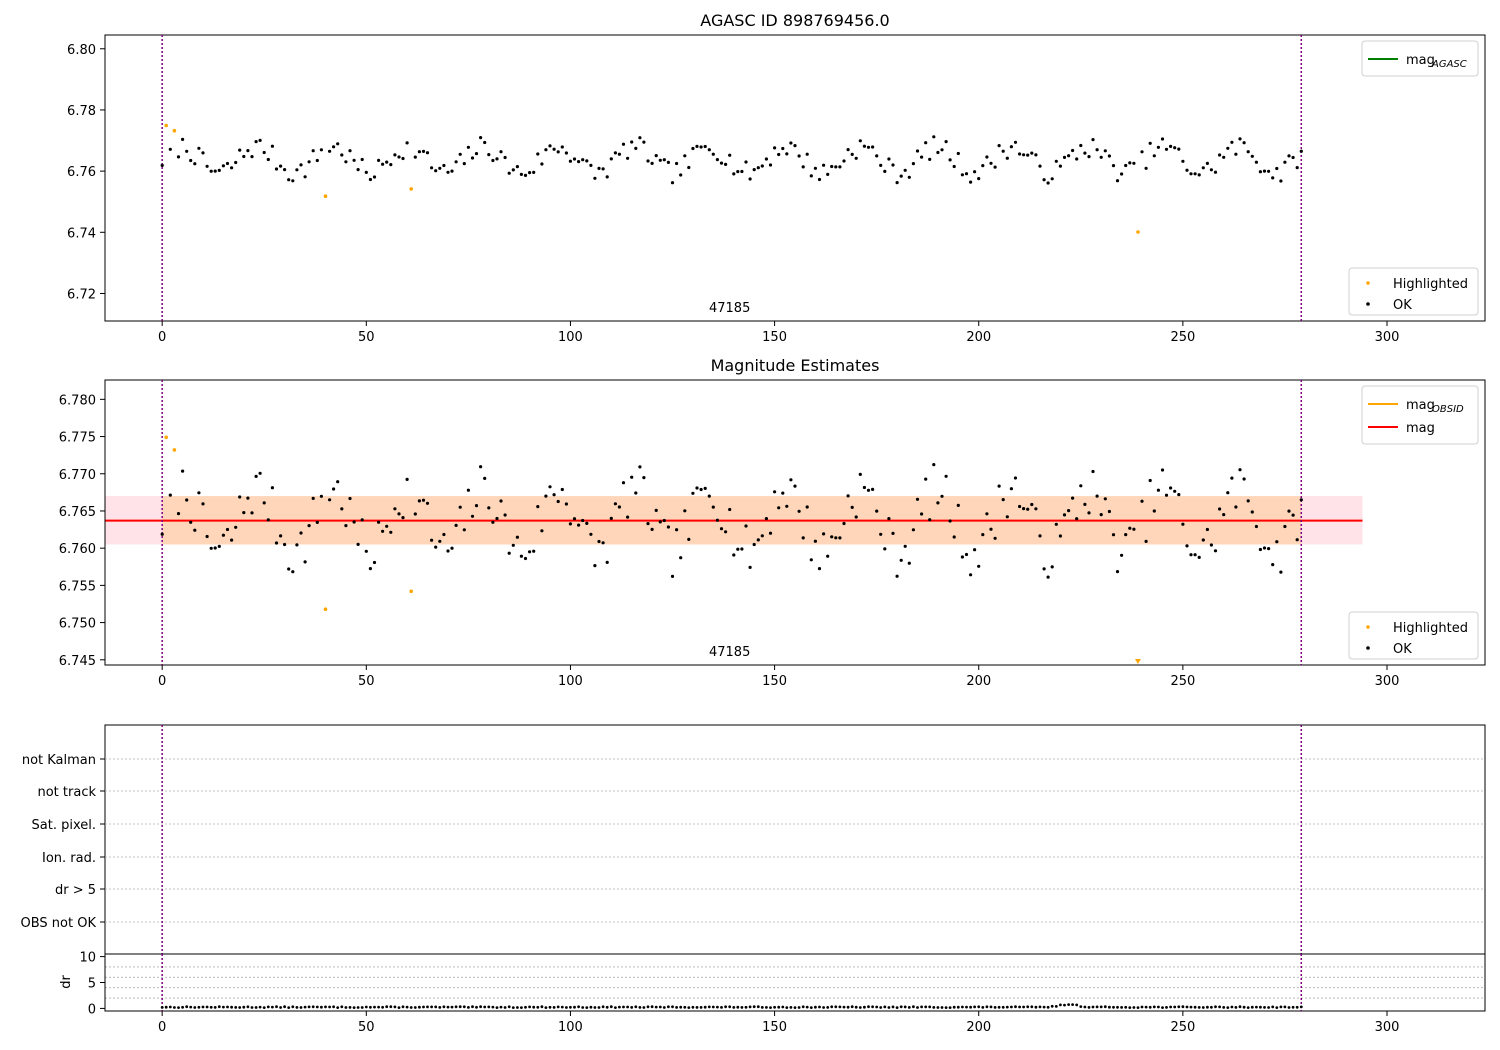  What do you see at coordinates (66, 792) in the screenshot?
I see `flag-category-label: not track` at bounding box center [66, 792].